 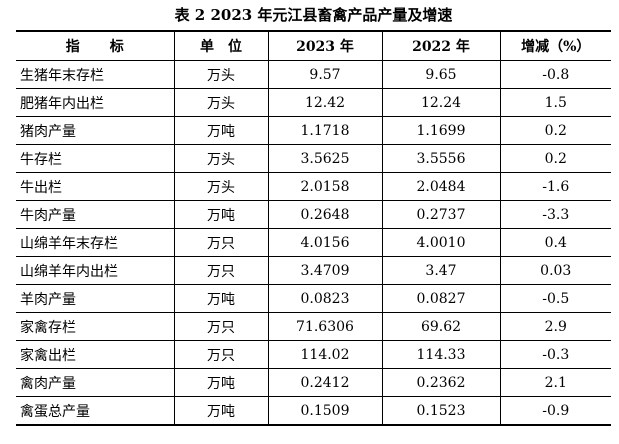 I want to click on cell-indicator: 禽肉产量, so click(x=95, y=382).